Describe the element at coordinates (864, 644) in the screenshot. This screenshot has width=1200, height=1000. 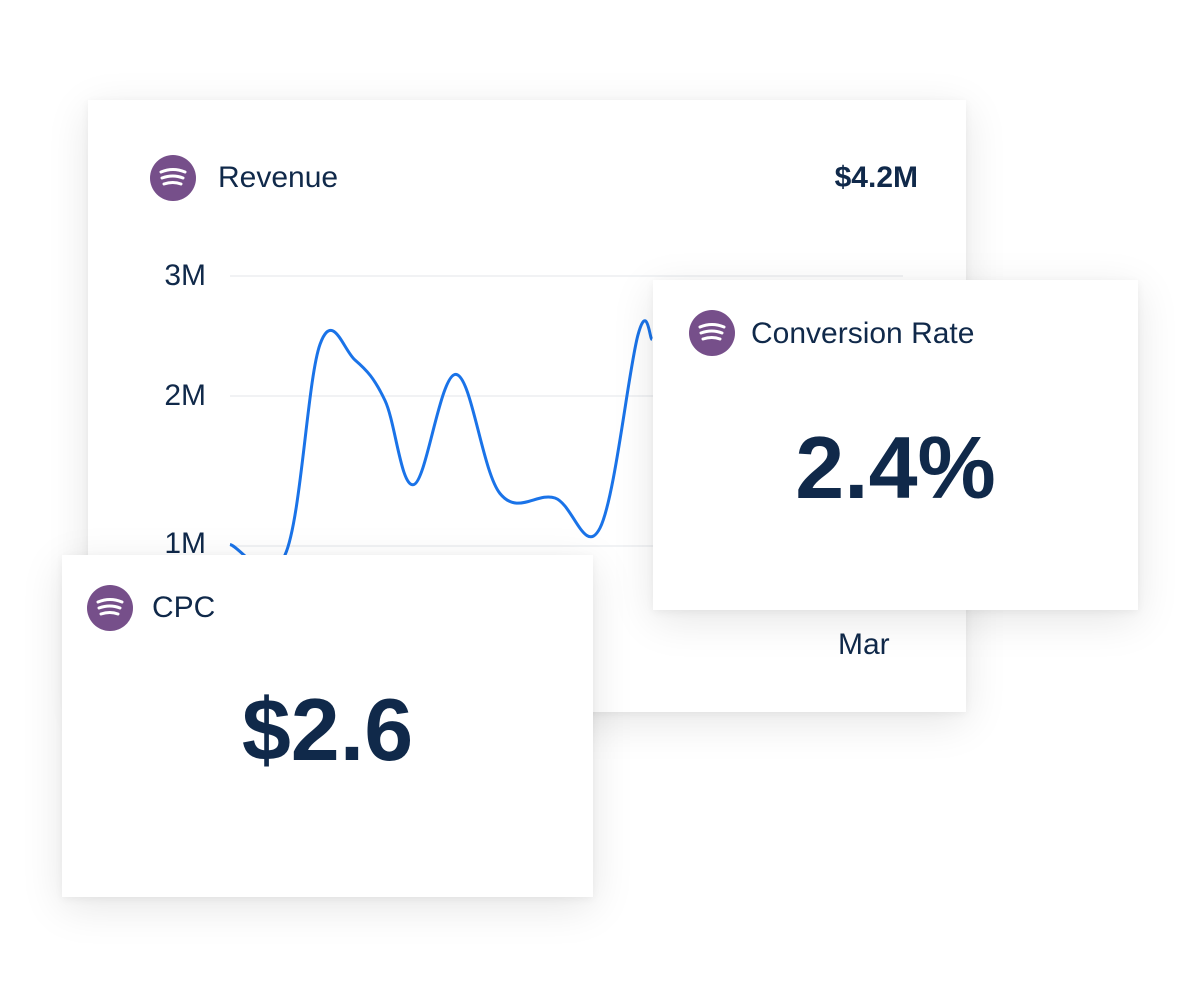
I see `x-tick-mar: Mar` at that location.